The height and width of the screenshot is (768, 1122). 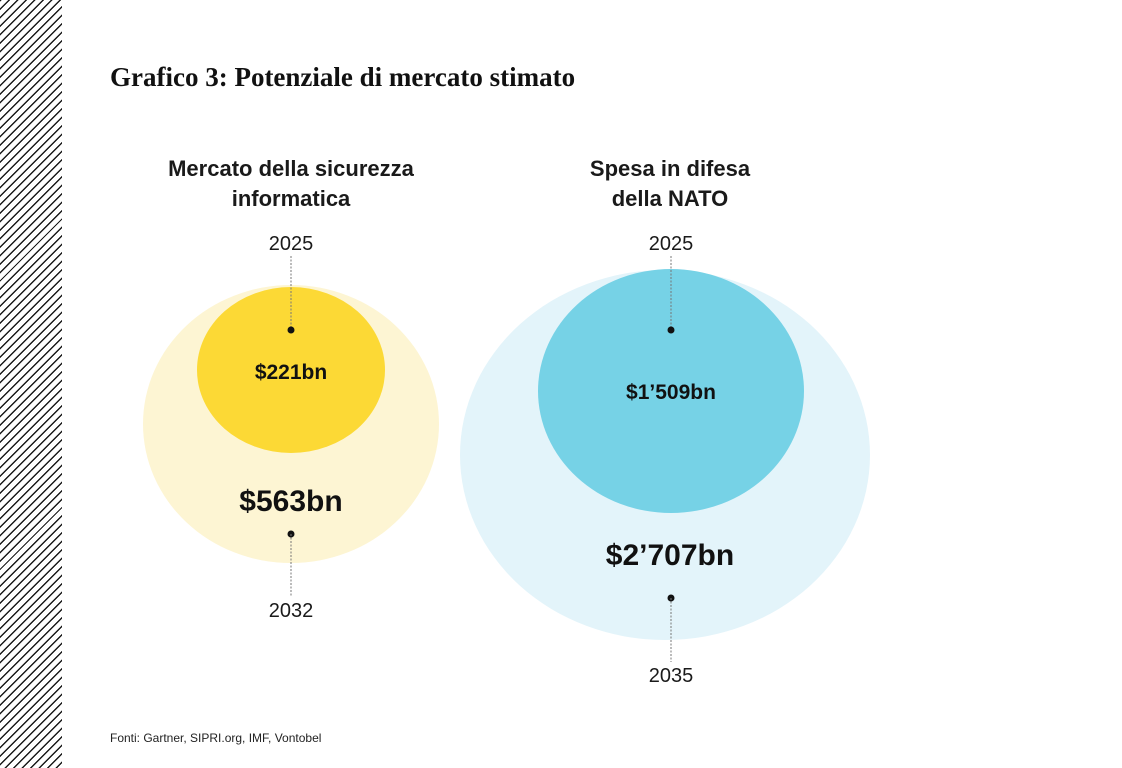 I want to click on page-title: Grafico 3: Potenziale di mercato stimato, so click(x=343, y=77).